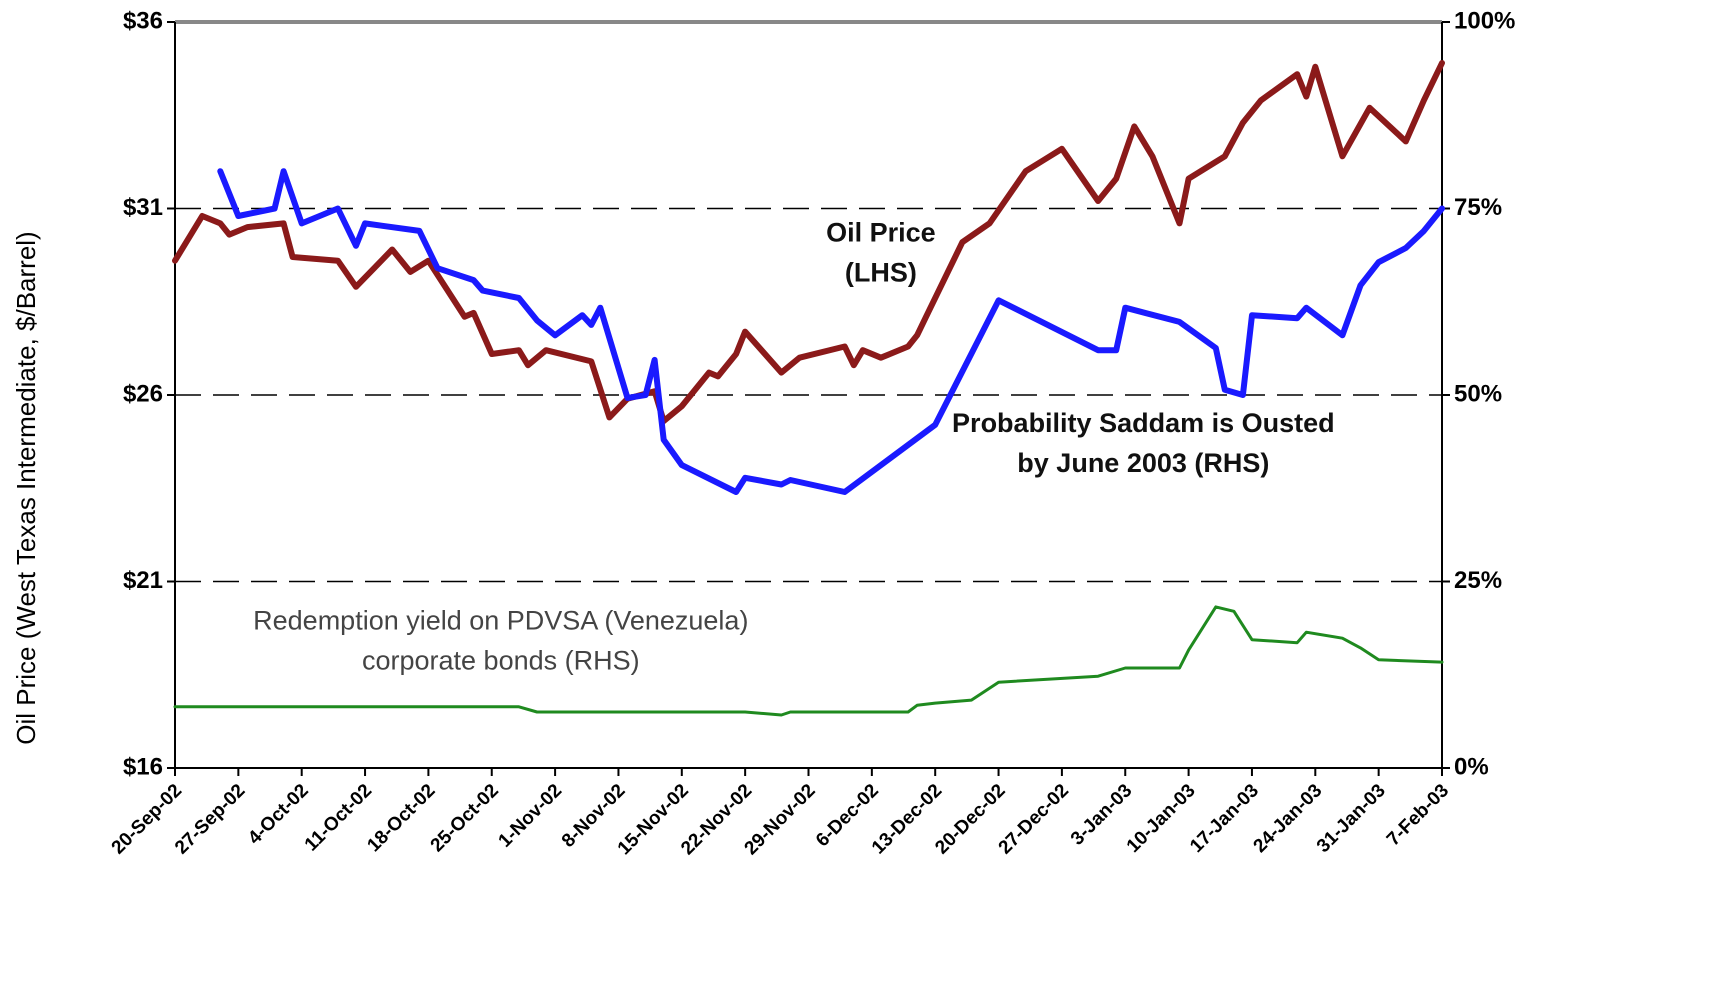  I want to click on annotation: Probability Saddam is Ousted, so click(1143, 423).